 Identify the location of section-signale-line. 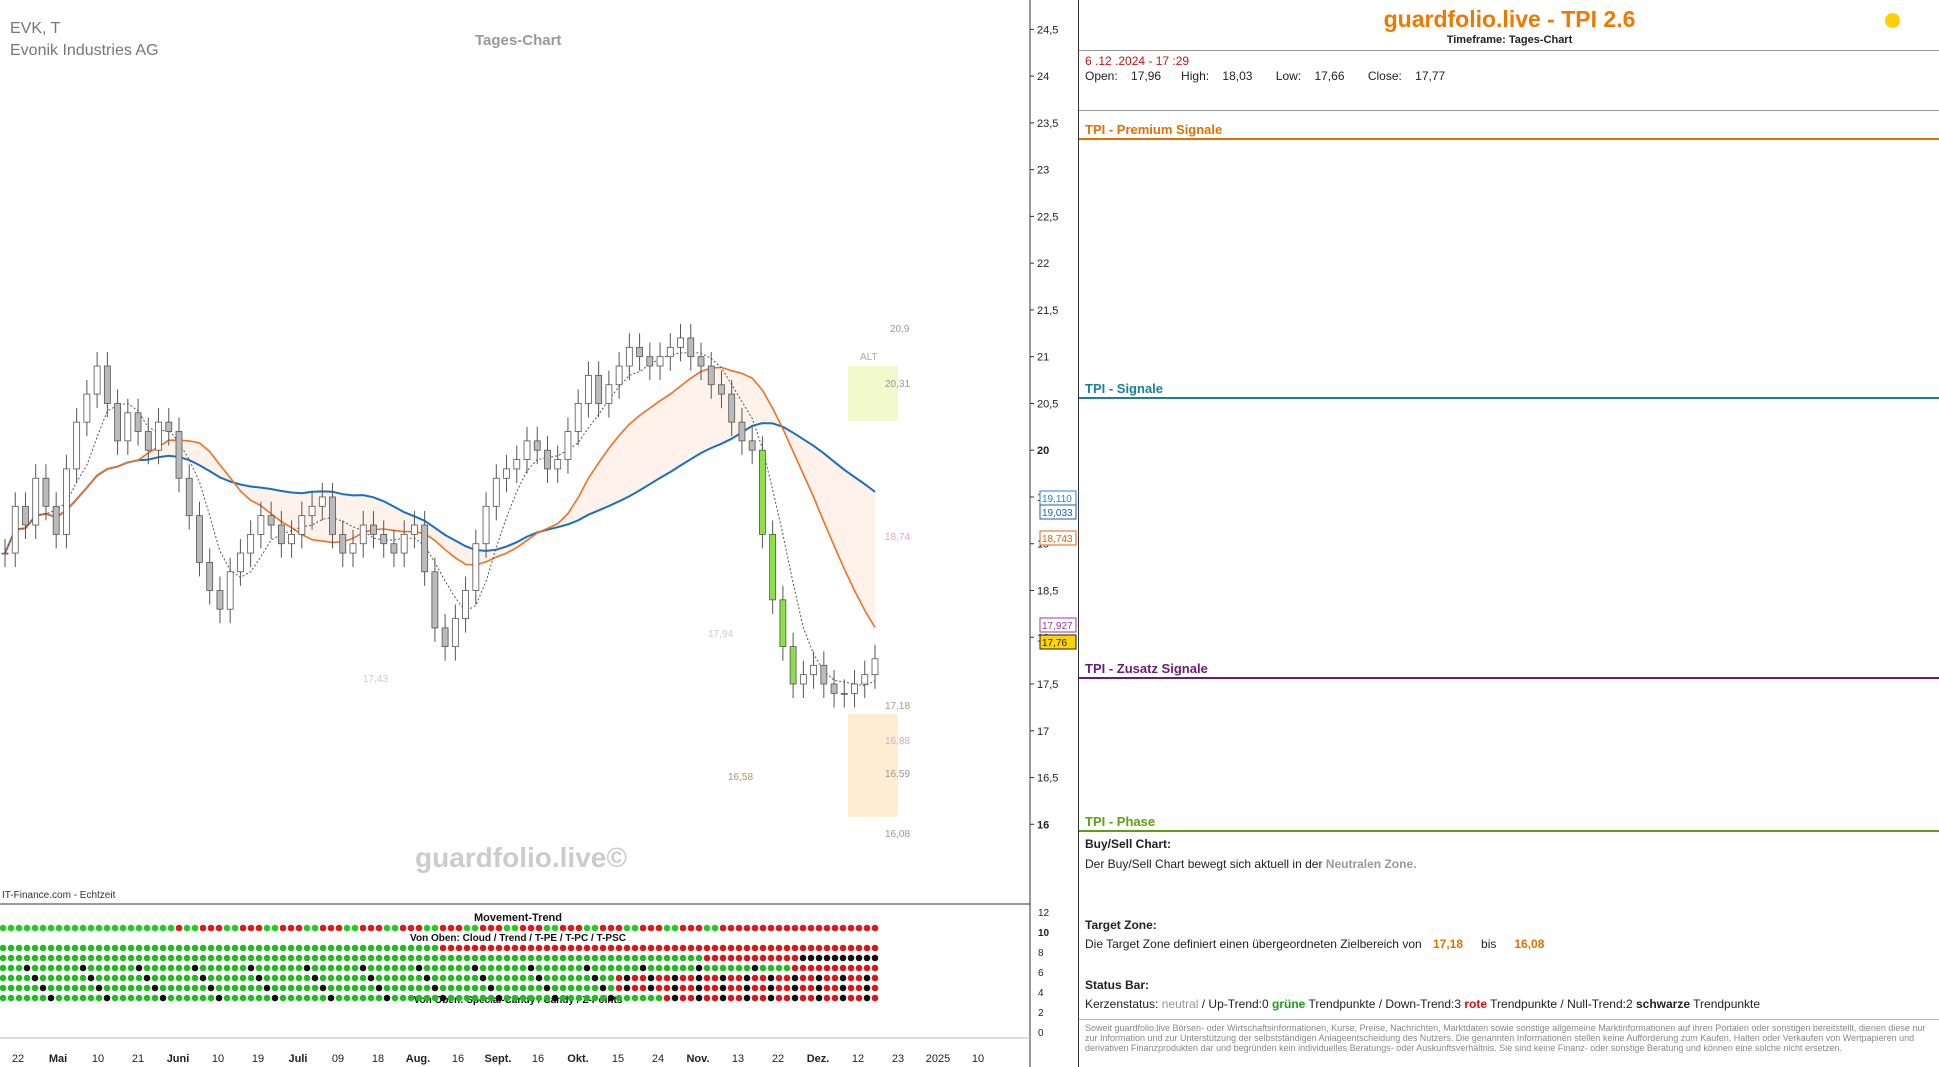
(1509, 398).